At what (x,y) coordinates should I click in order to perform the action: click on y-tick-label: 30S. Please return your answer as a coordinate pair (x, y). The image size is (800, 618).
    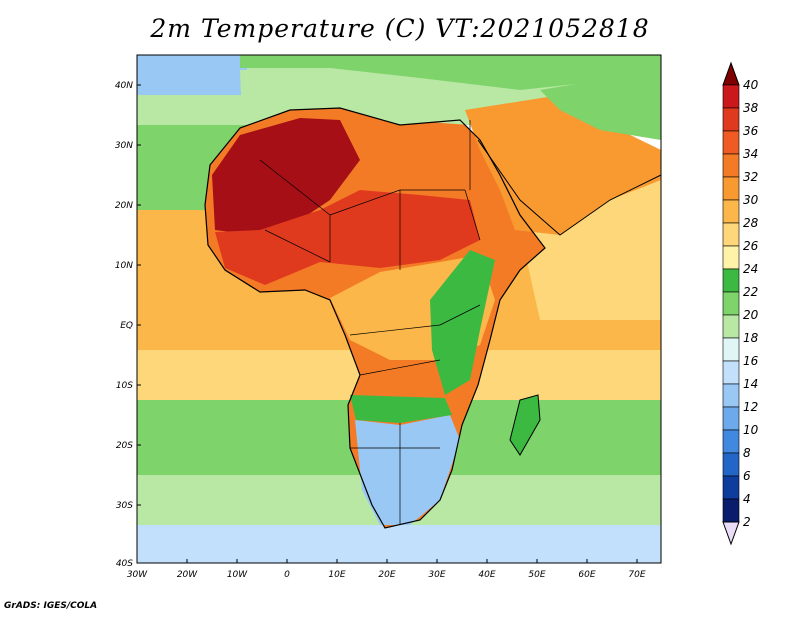
    Looking at the image, I should click on (124, 506).